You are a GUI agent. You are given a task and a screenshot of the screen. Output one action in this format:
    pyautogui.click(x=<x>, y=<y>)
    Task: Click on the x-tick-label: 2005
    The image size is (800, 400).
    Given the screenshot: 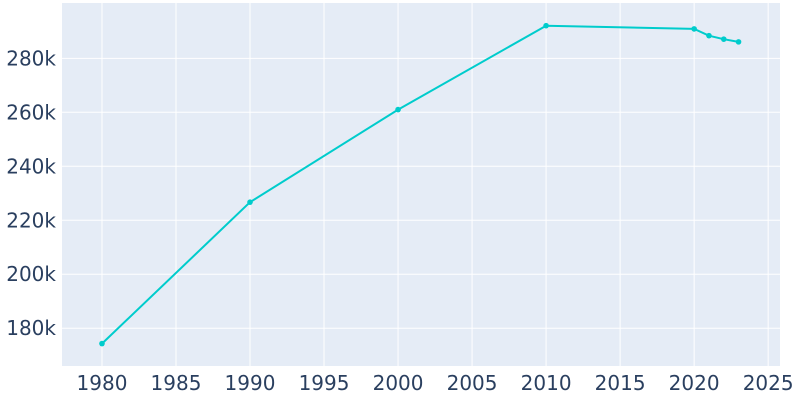 What is the action you would take?
    pyautogui.click(x=472, y=383)
    